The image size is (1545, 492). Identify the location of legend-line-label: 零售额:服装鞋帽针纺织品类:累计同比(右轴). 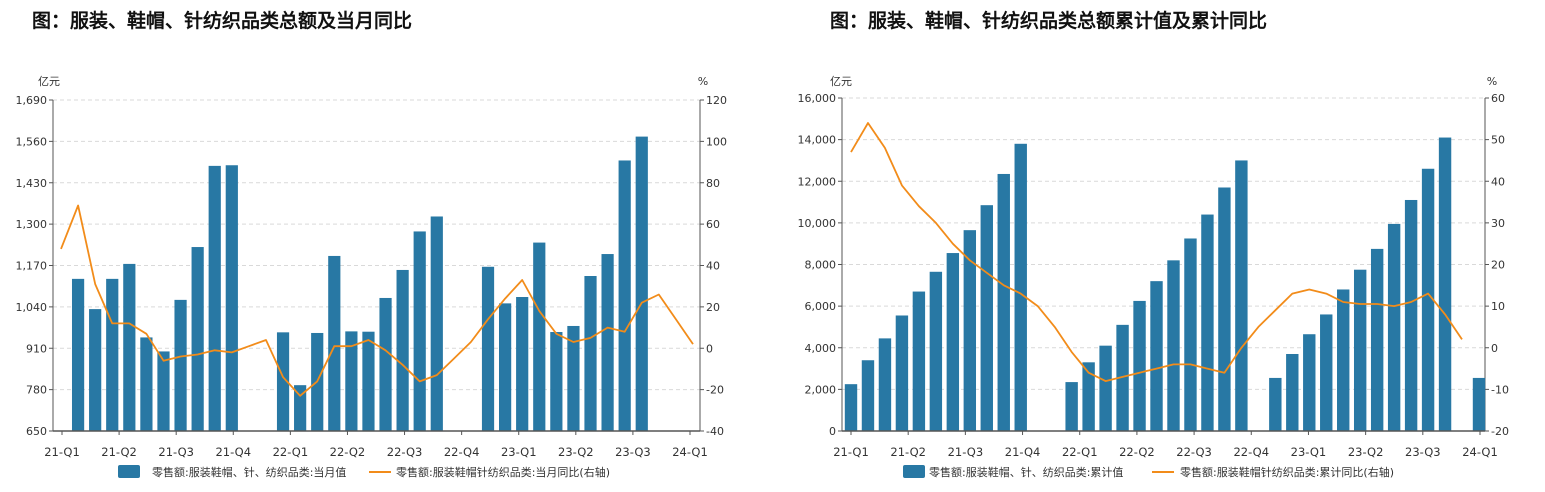
(1287, 472).